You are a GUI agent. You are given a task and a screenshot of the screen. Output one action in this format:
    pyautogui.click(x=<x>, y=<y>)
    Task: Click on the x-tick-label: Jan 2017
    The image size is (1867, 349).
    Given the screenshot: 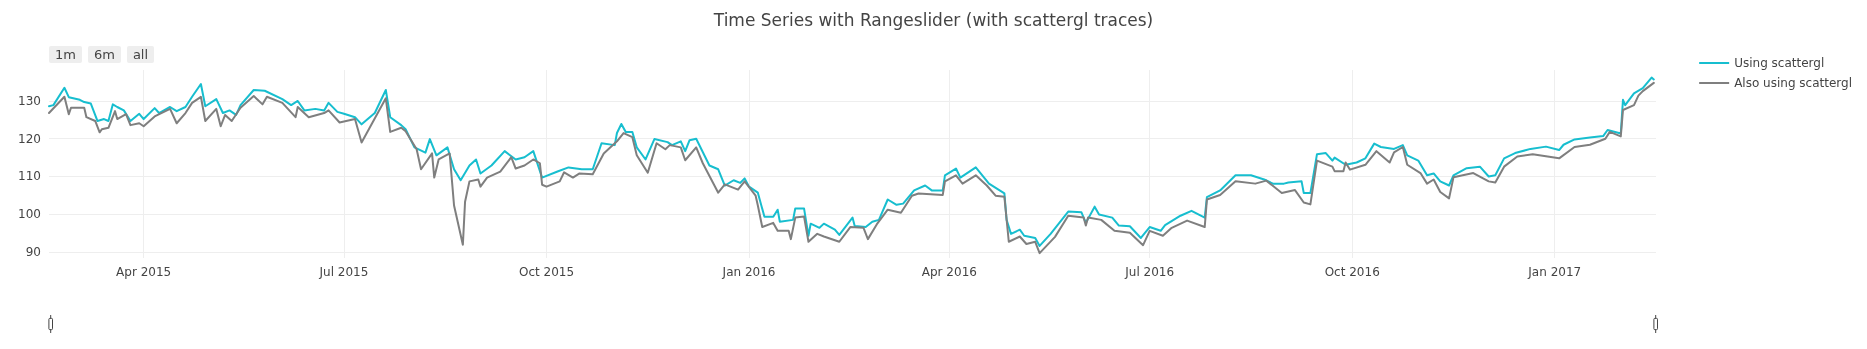 What is the action you would take?
    pyautogui.click(x=1554, y=272)
    